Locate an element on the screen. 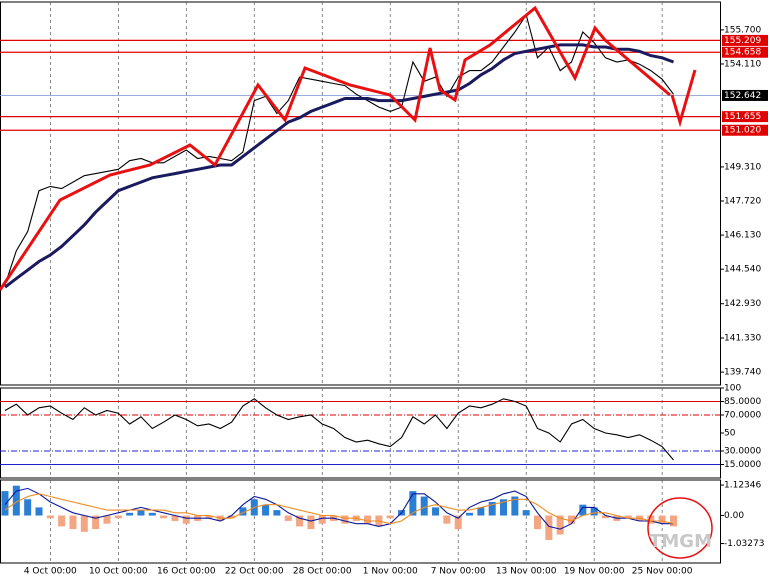 This screenshot has height=580, width=770. y-tick-label: 155.700 is located at coordinates (742, 30).